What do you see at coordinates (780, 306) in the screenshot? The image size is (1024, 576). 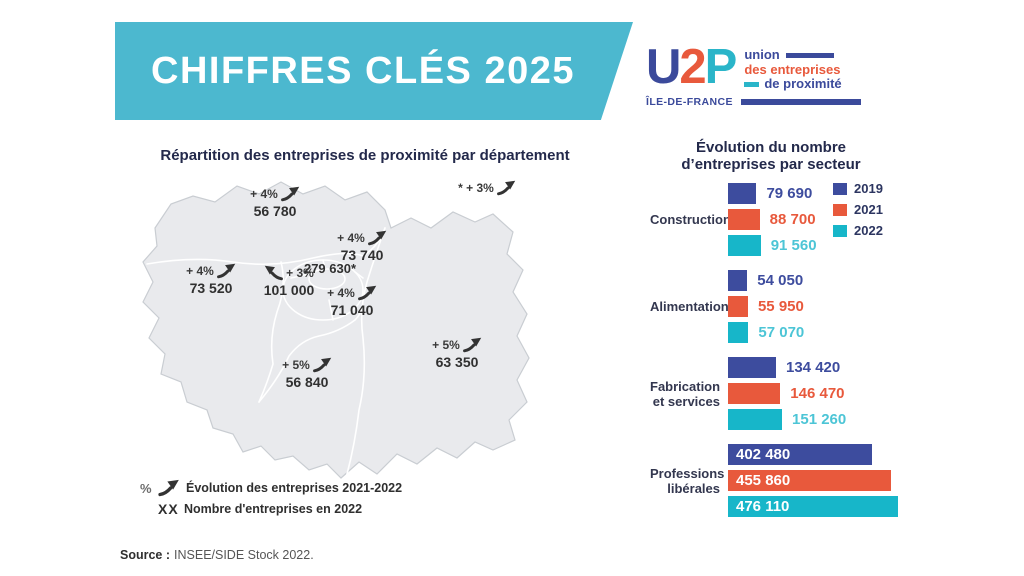 I see `bar-value: 55 950` at bounding box center [780, 306].